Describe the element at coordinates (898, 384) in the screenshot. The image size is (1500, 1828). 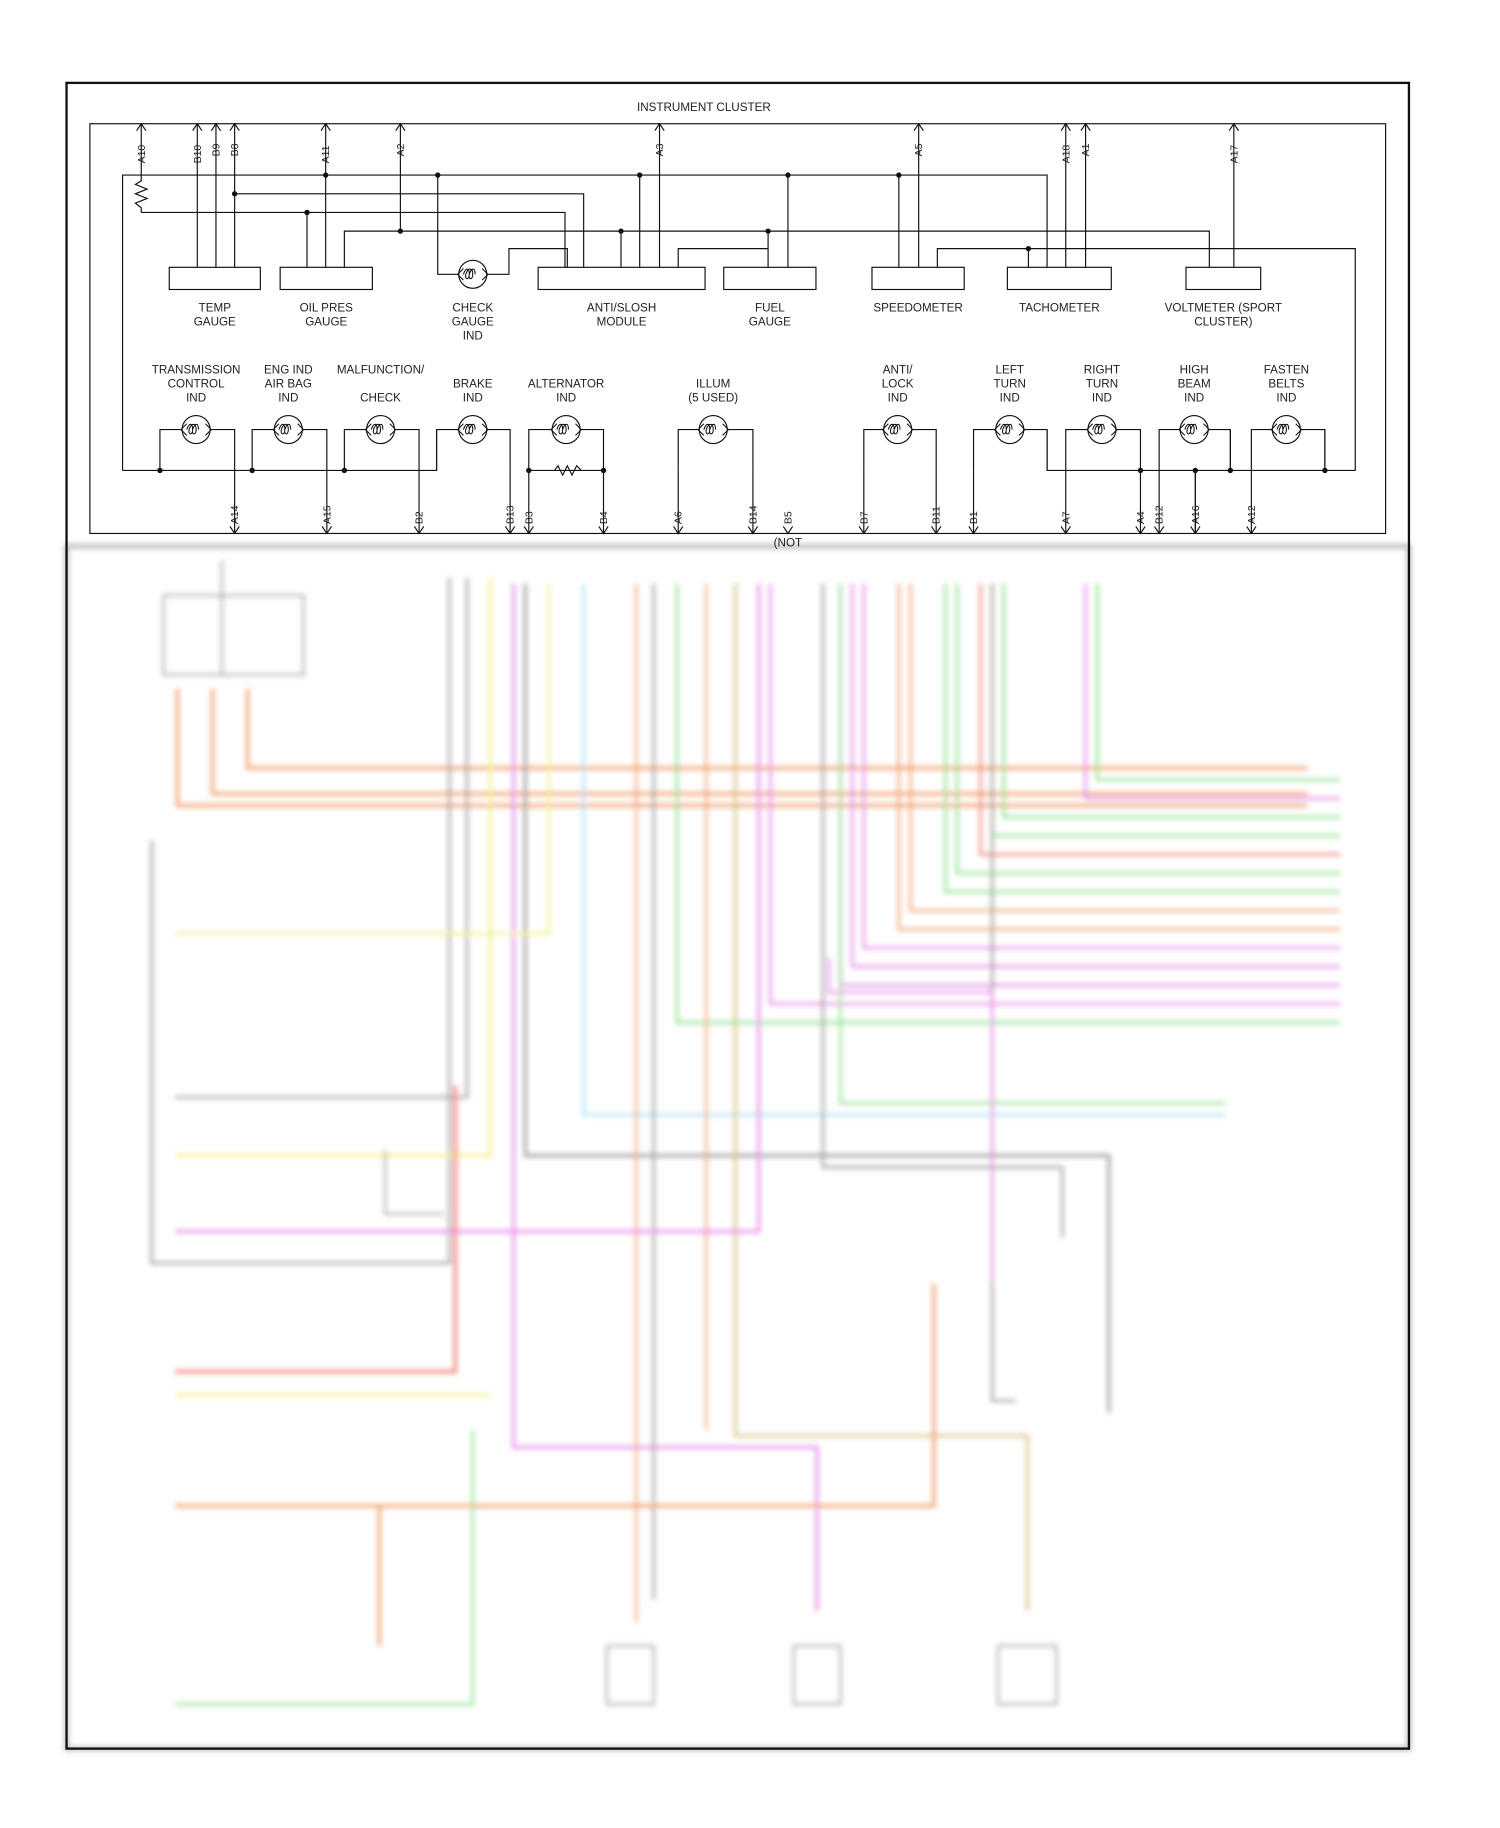
I see `indicator-label: LOCK` at that location.